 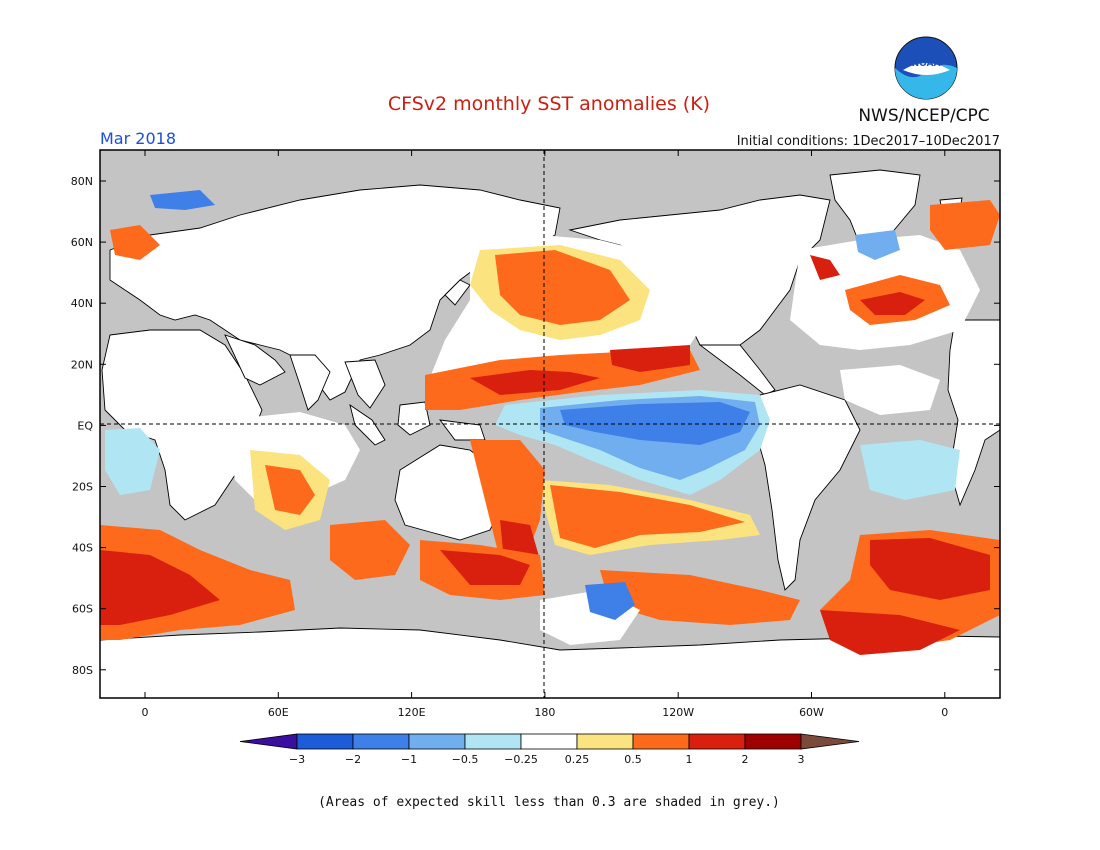 I want to click on colorbar-arrow-max, so click(x=830, y=741).